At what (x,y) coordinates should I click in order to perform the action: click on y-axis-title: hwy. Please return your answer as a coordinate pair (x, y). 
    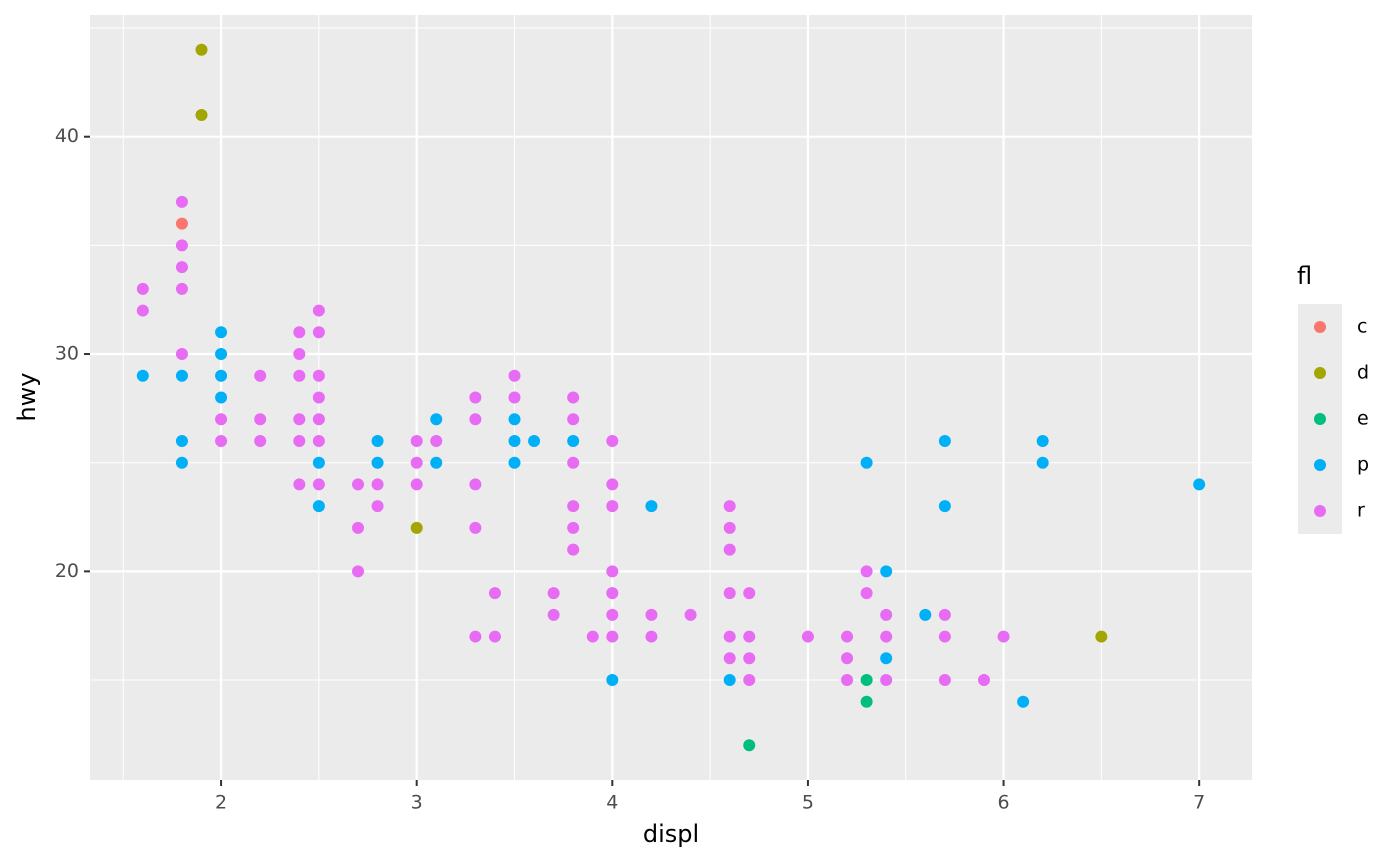
    Looking at the image, I should click on (27, 396).